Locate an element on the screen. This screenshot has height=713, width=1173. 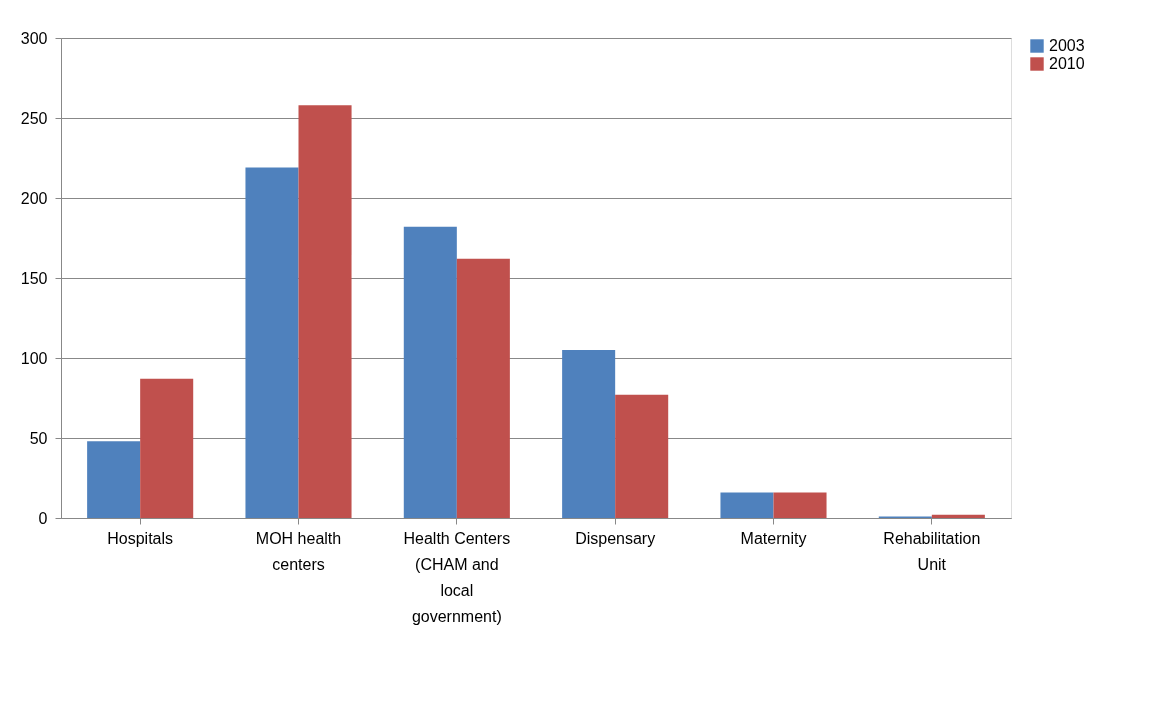
x-tick-label: Health Centers (CHAM and local government) is located at coordinates (457, 577).